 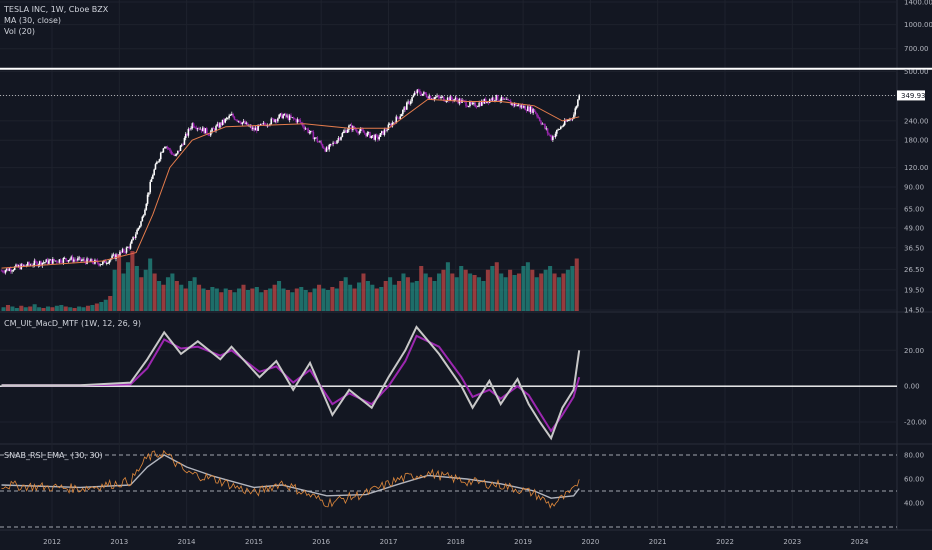 What do you see at coordinates (860, 542) in the screenshot?
I see `x-tick-label: 2024` at bounding box center [860, 542].